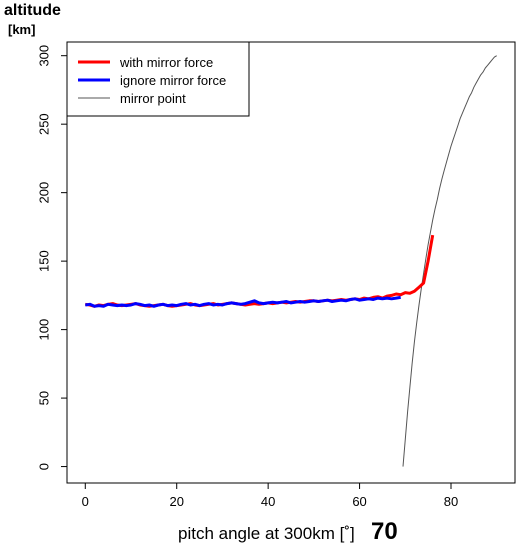 Image resolution: width=529 pixels, height=548 pixels. What do you see at coordinates (32, 10) in the screenshot?
I see `y-axis-title: altitude` at bounding box center [32, 10].